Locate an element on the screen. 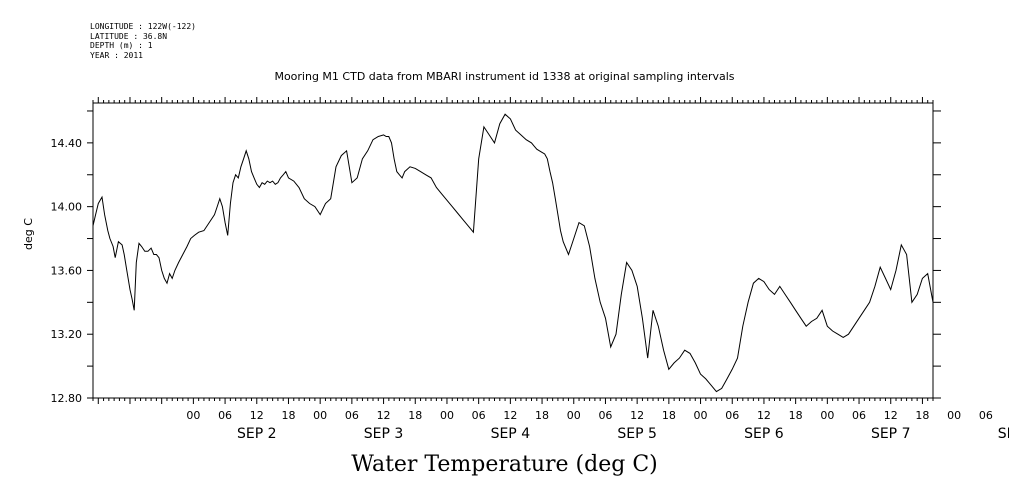  latitude-text: LATITUDE : 36.8N is located at coordinates (129, 36).